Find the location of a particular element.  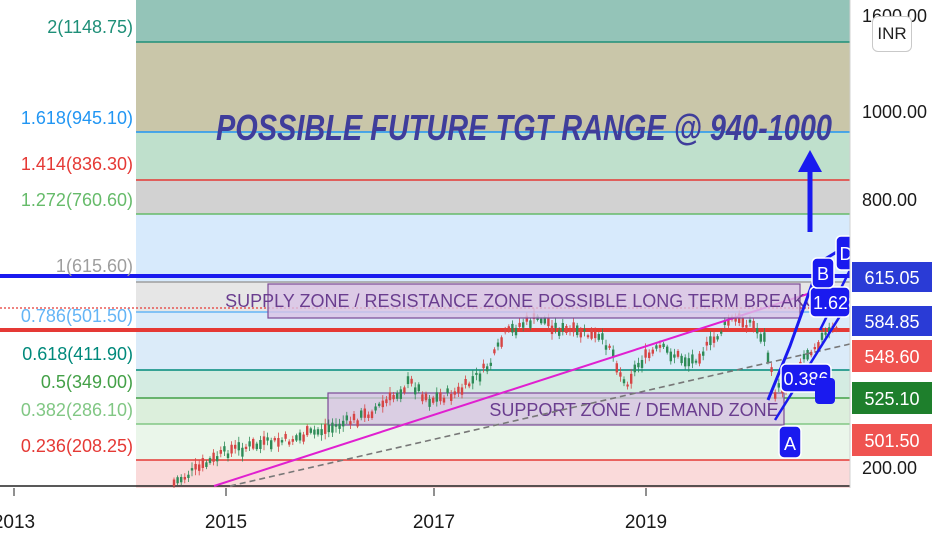

support-zone-label: SUPPORT ZONE / DEMAND ZONE is located at coordinates (633, 410).